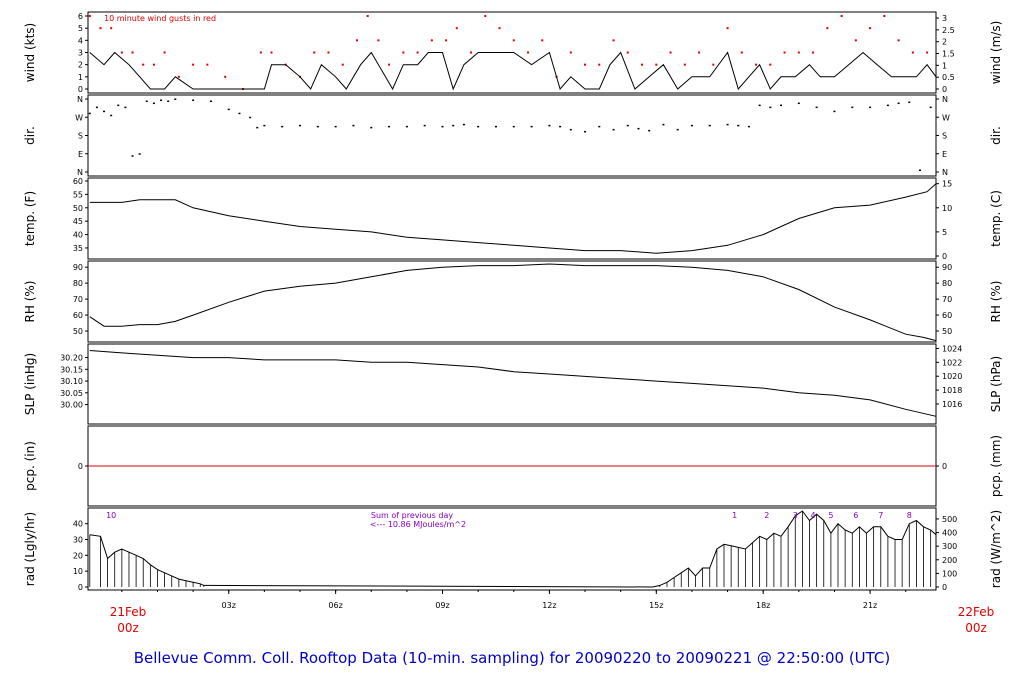  What do you see at coordinates (949, 519) in the screenshot?
I see `y-tick-label: 500` at bounding box center [949, 519].